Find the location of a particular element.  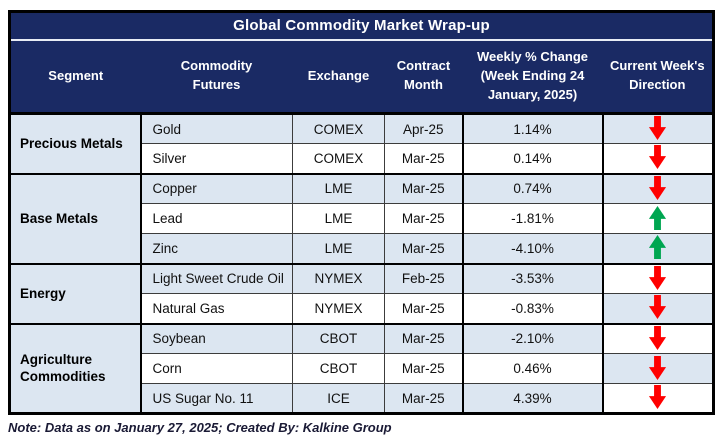

weekly-change-cell: -2.10% is located at coordinates (533, 338).